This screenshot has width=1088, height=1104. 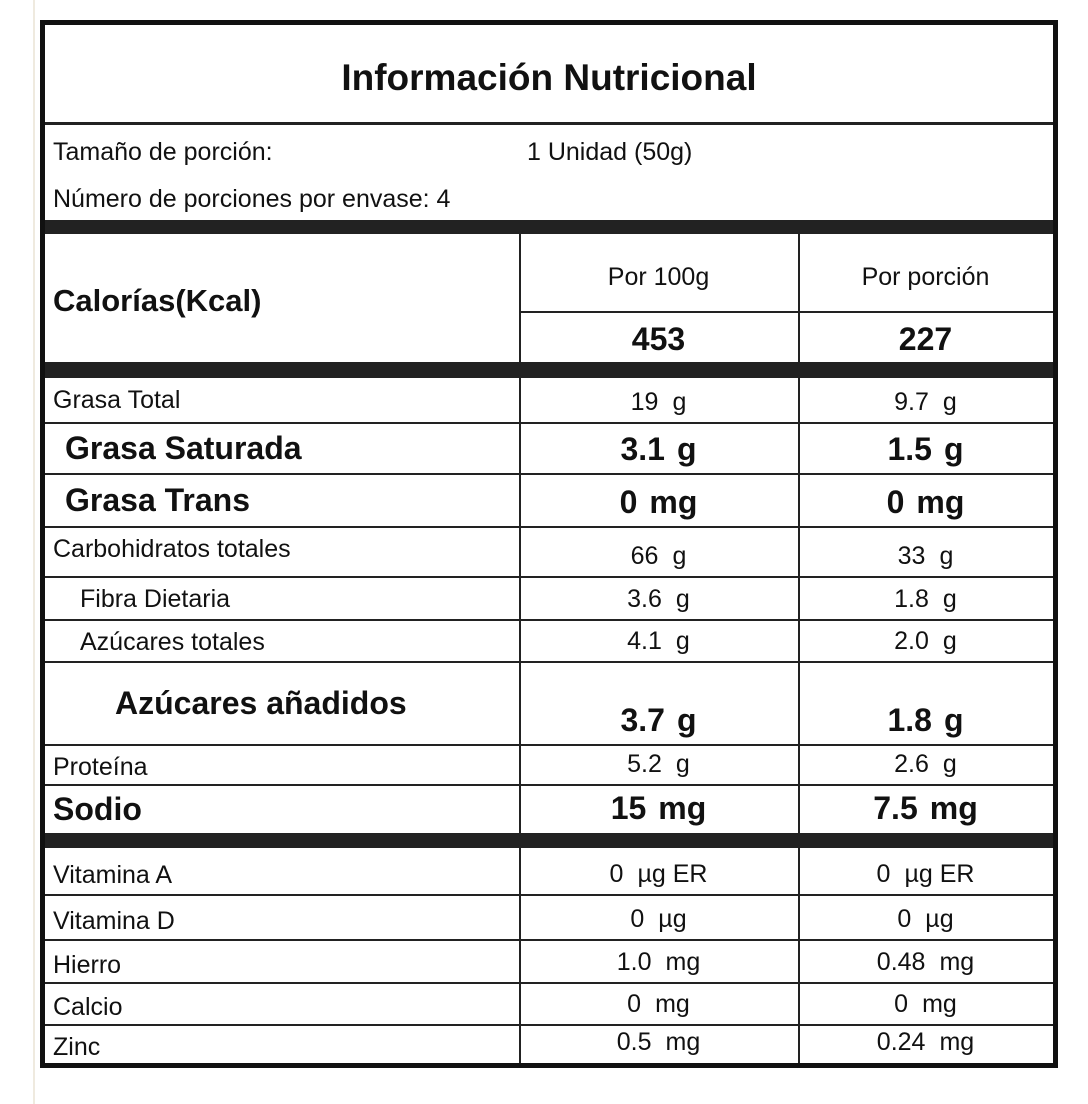 I want to click on per-100g-value: 0 µg ER, so click(x=658, y=868).